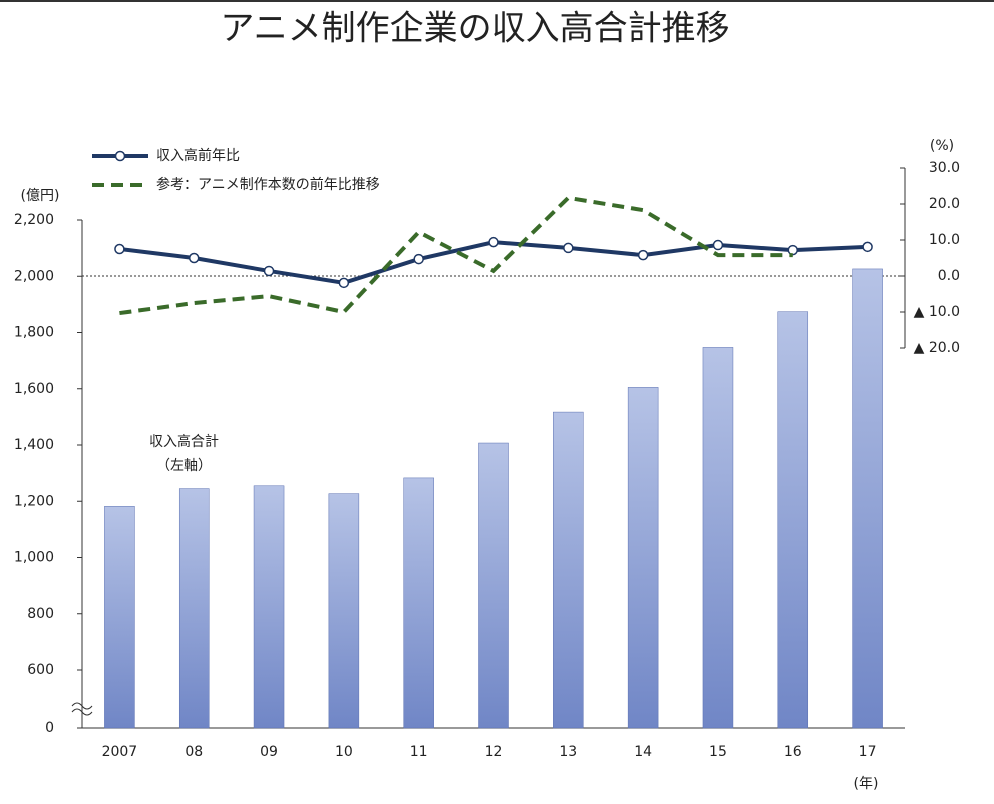 This screenshot has height=804, width=994. Describe the element at coordinates (34, 558) in the screenshot. I see `y-tick-label: 1,000` at that location.